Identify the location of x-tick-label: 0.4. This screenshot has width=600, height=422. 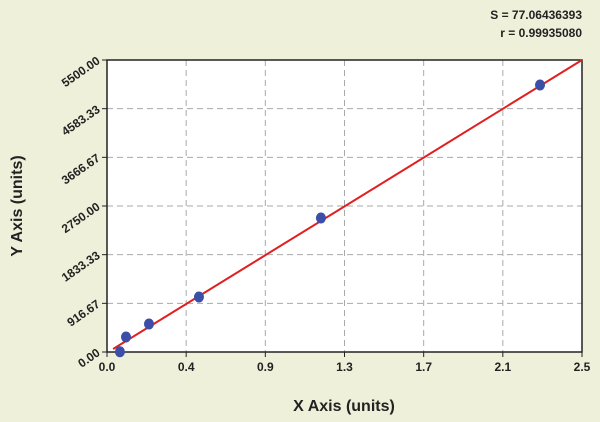
(186, 367).